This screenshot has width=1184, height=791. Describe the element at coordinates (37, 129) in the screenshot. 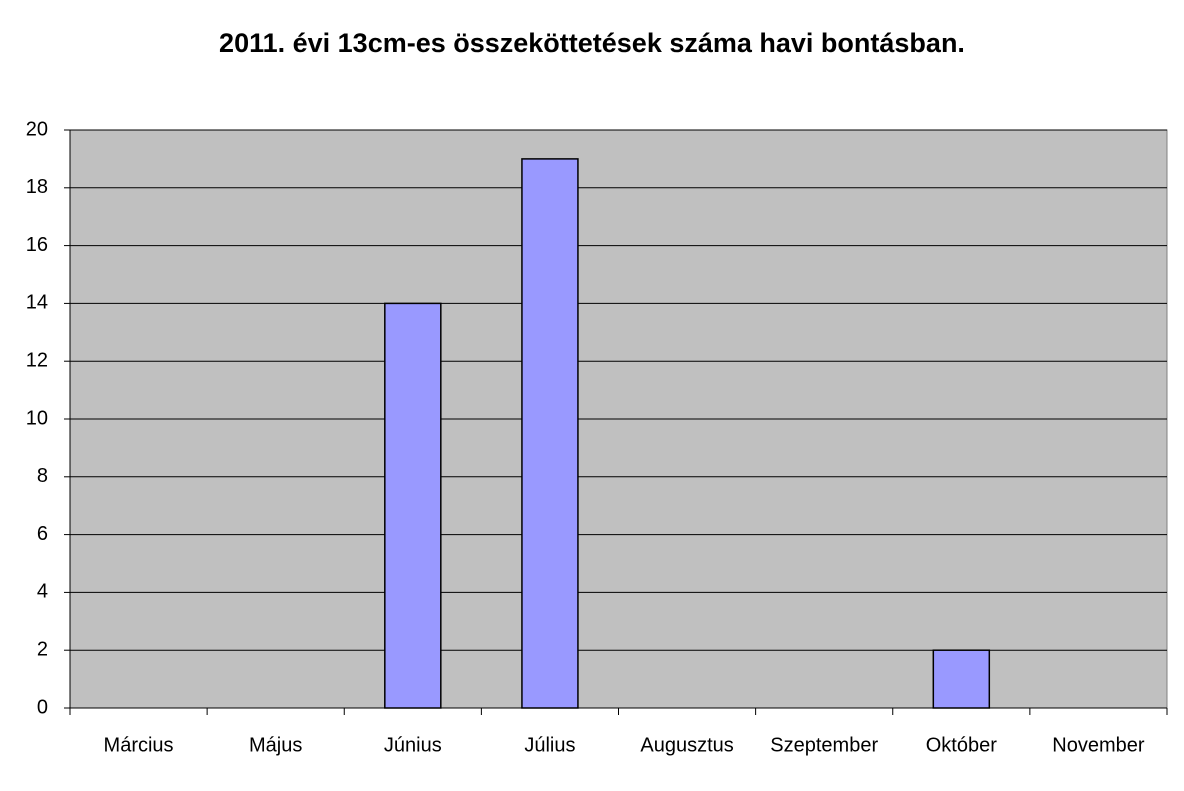

I see `y-tick-label: 20` at that location.